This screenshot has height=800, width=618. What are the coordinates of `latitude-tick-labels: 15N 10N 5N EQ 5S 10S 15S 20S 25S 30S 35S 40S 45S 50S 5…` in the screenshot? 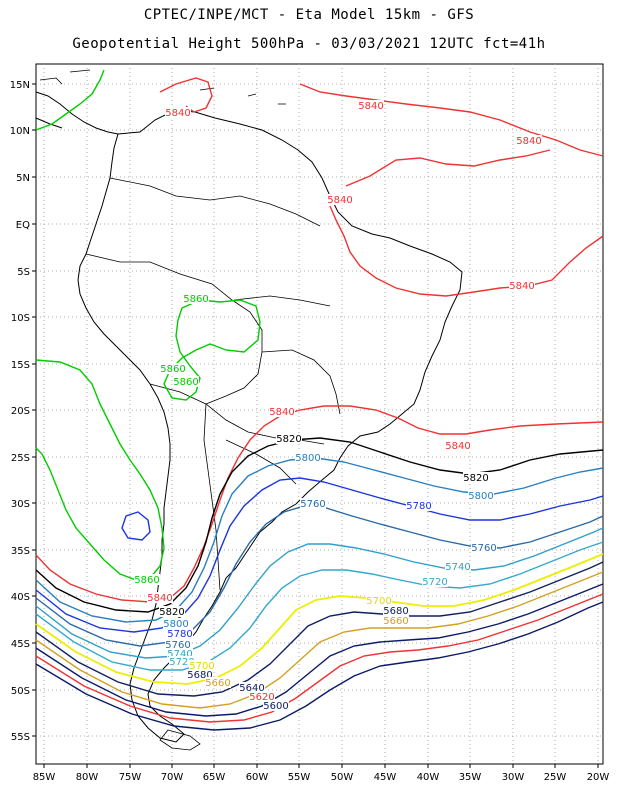 It's located at (23, 411).